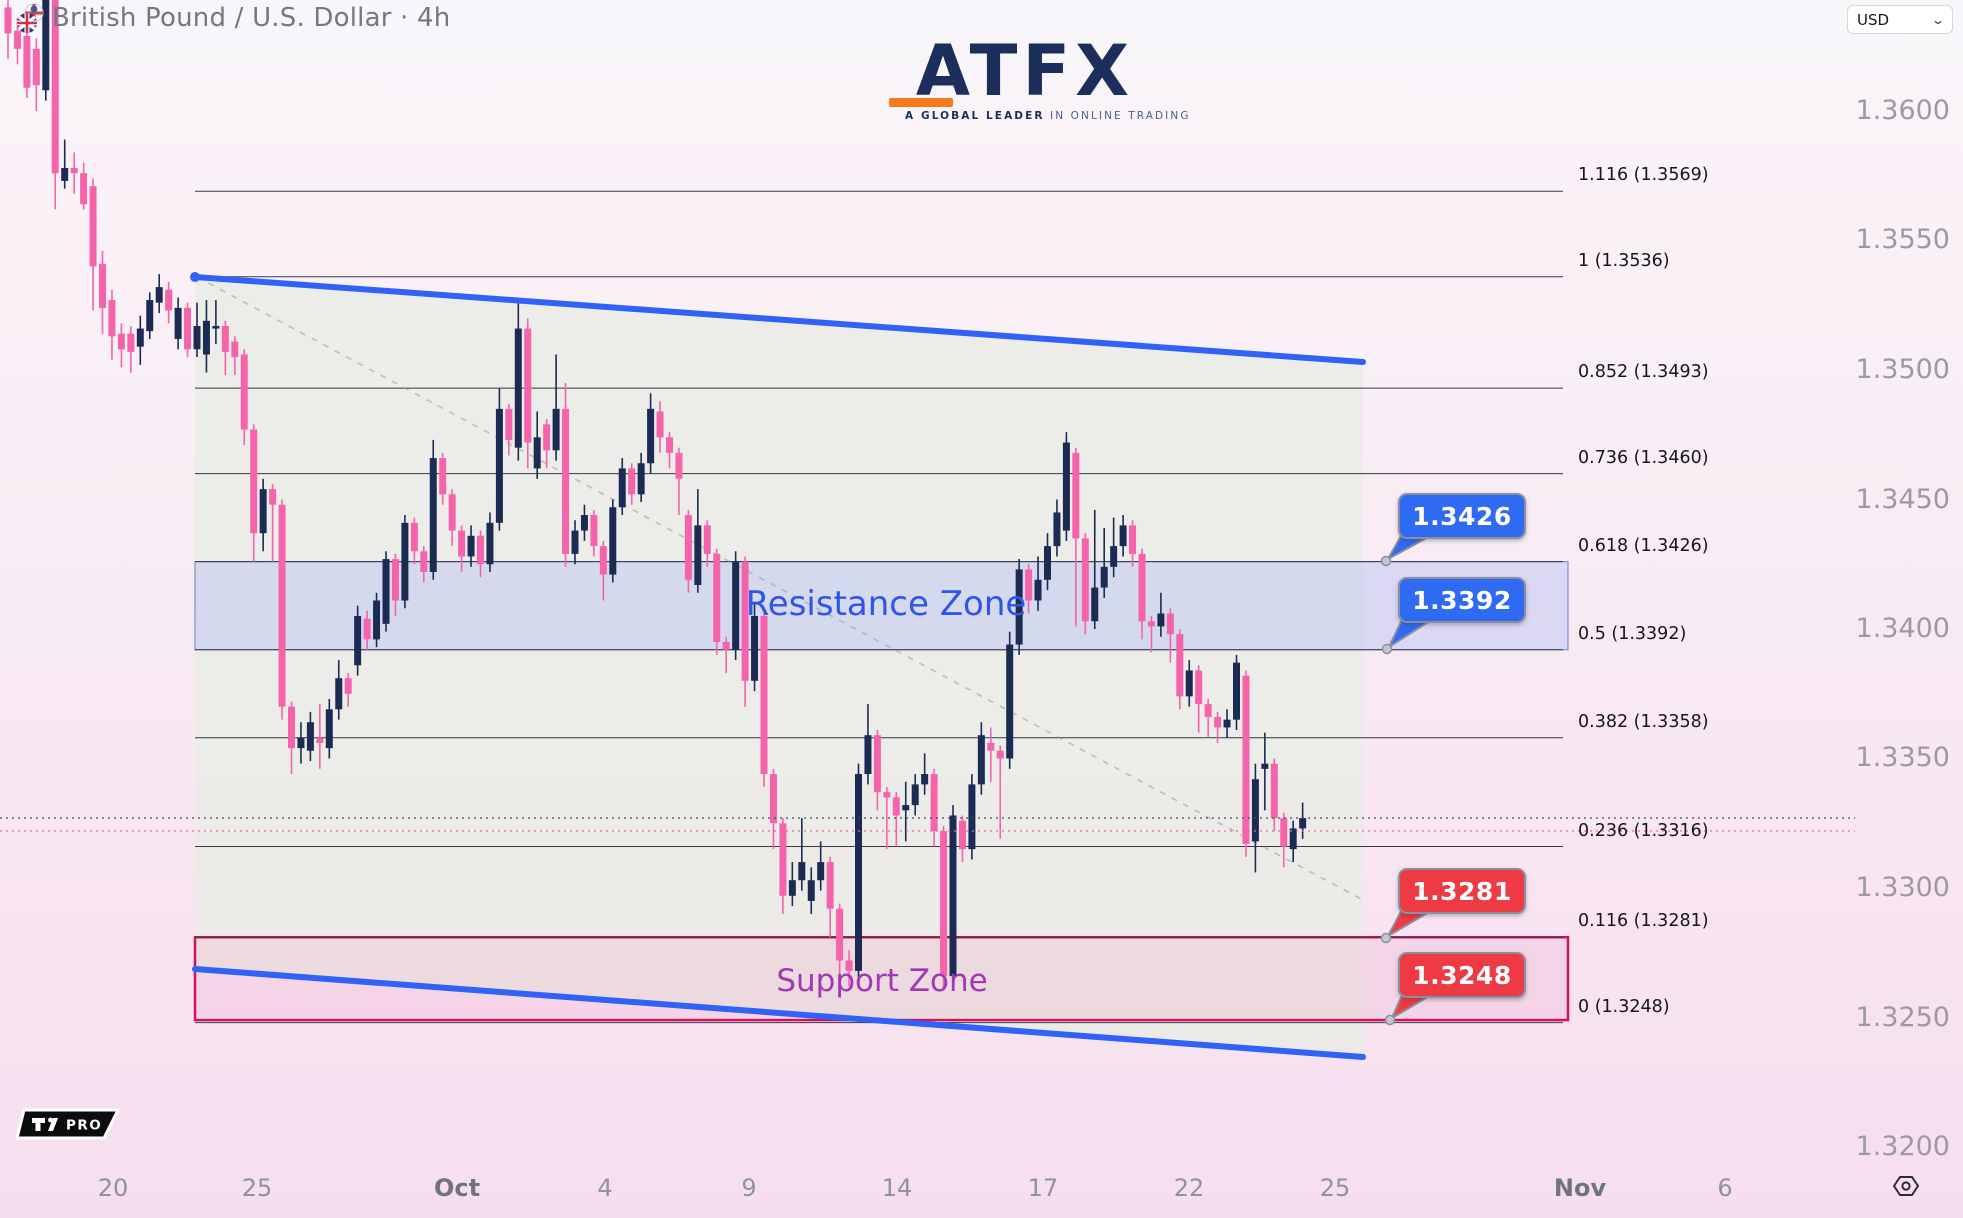 This screenshot has height=1218, width=1963. I want to click on price-callout-13426: 1.3426, so click(1462, 516).